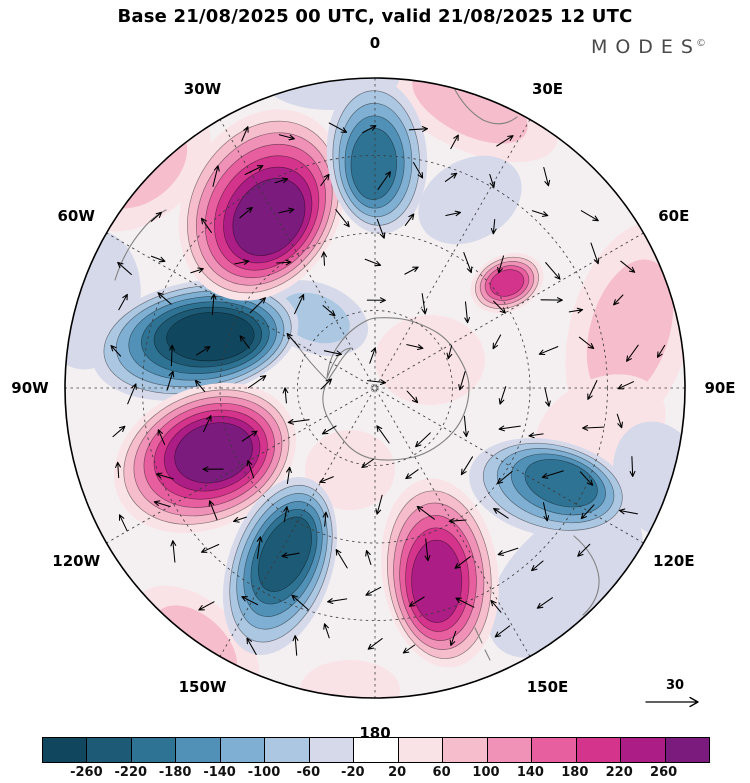 This screenshot has height=783, width=750. What do you see at coordinates (674, 560) in the screenshot?
I see `longitude-label: 120E` at bounding box center [674, 560].